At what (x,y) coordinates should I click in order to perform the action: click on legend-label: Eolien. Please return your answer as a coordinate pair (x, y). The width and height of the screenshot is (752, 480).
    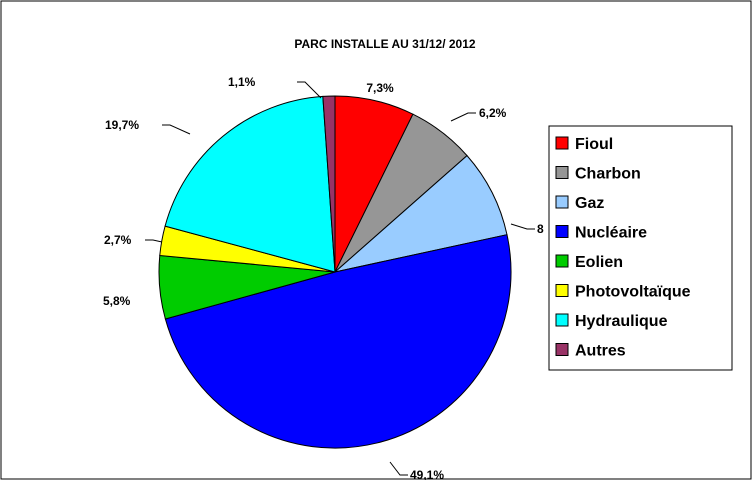
    Looking at the image, I should click on (599, 262).